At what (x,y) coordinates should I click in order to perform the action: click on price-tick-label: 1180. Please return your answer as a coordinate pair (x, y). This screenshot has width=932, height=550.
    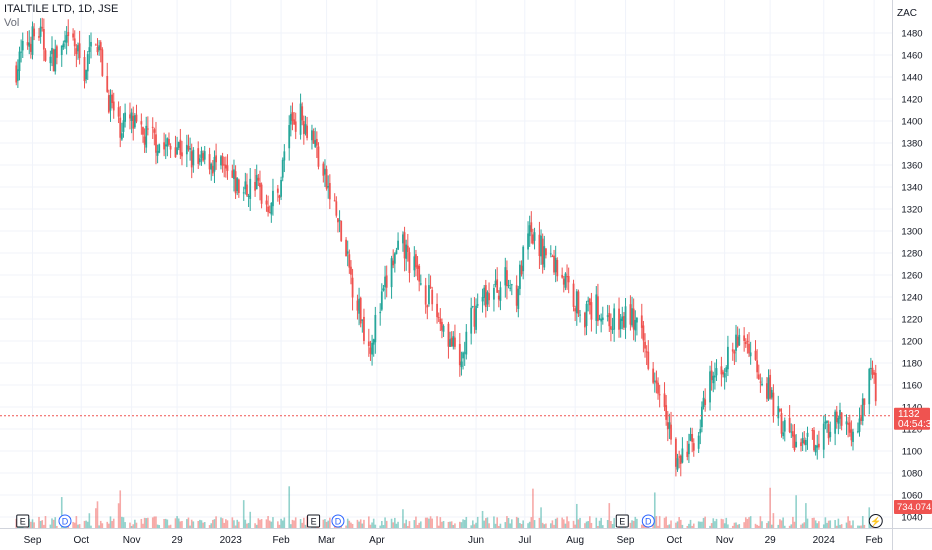
    Looking at the image, I should click on (912, 364).